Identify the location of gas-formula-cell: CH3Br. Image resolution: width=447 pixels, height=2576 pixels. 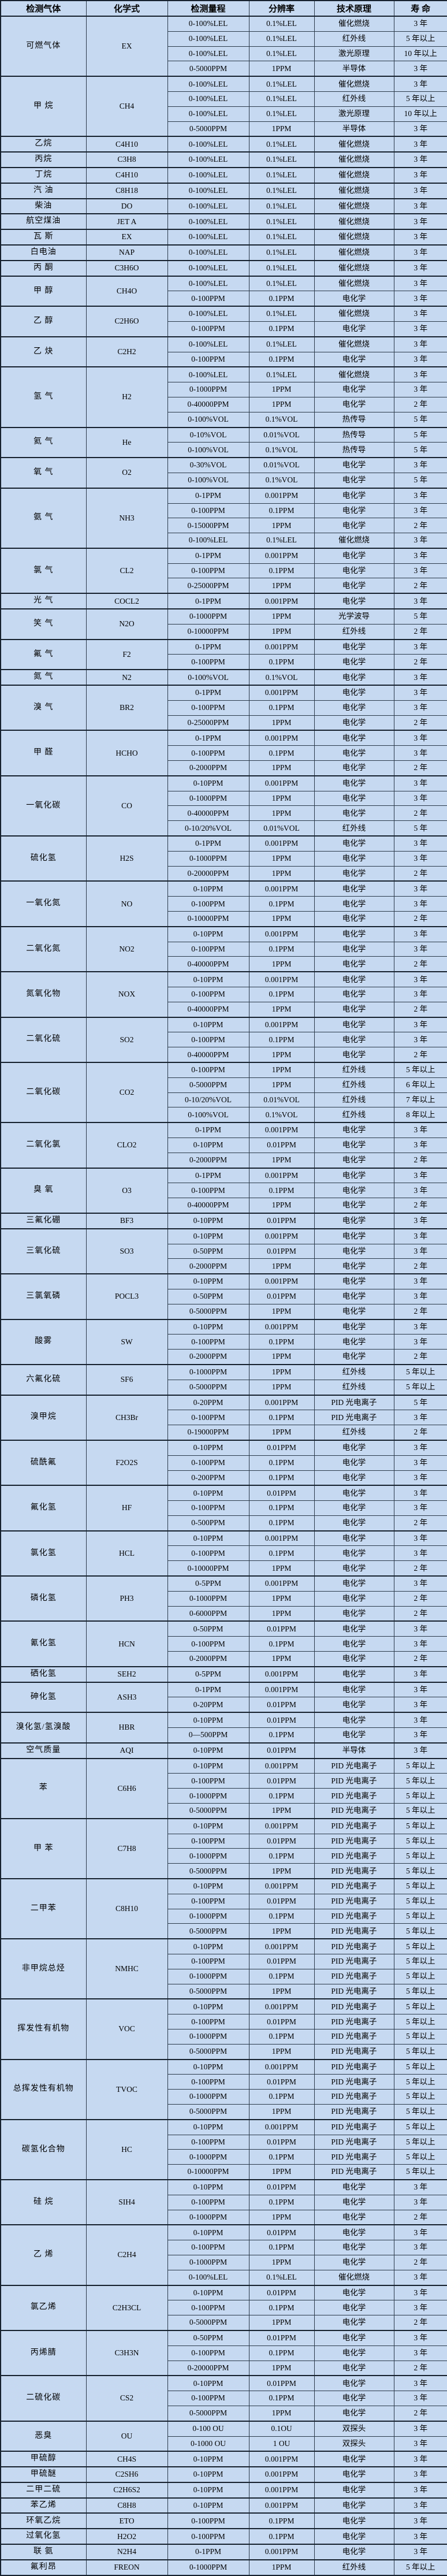
(126, 1417).